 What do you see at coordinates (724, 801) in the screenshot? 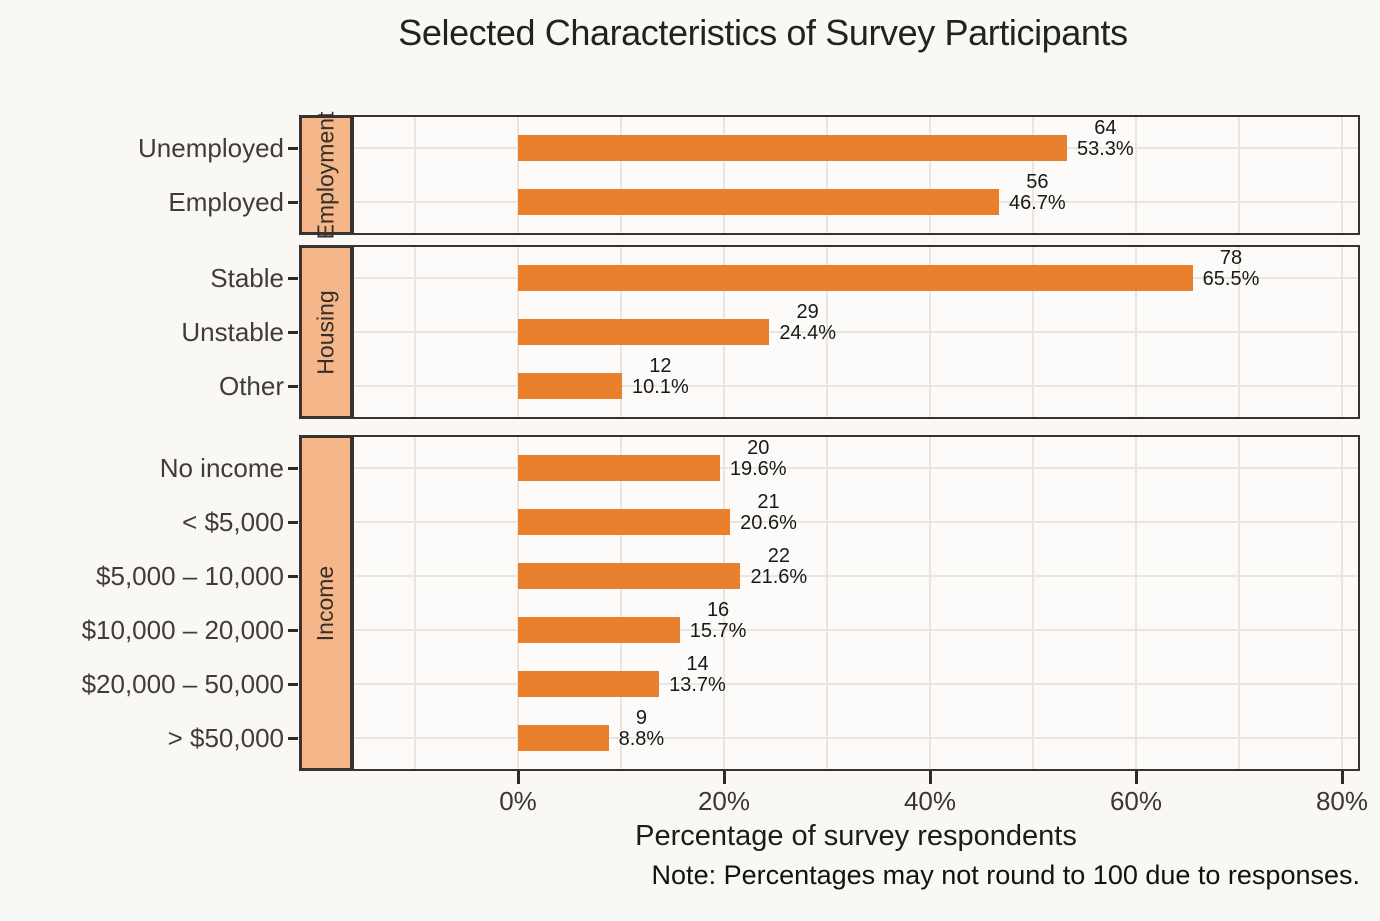
I see `x-axis-tick-label: 20%` at bounding box center [724, 801].